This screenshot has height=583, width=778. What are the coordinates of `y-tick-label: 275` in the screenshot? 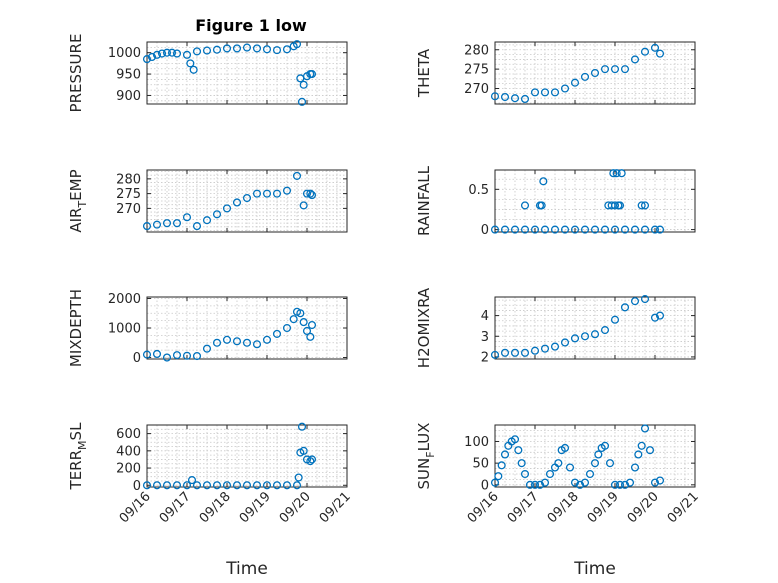 It's located at (476, 70).